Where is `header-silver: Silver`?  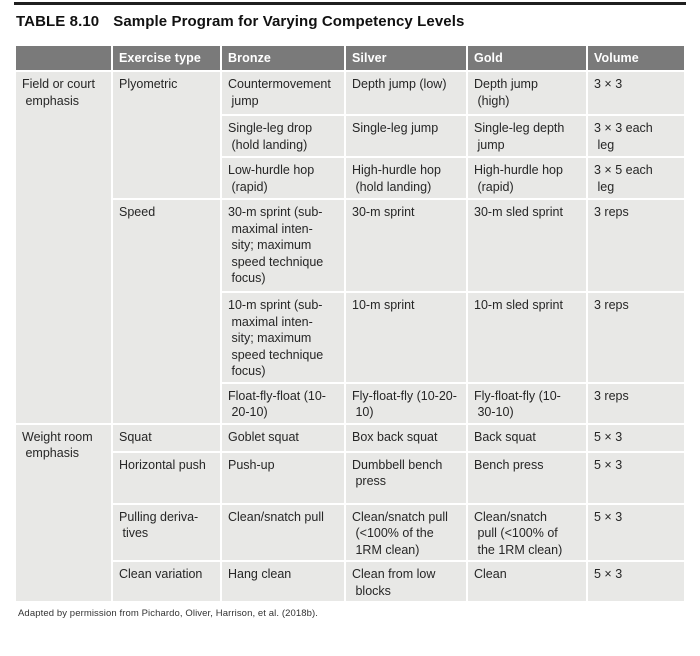
header-silver: Silver is located at coordinates (406, 58).